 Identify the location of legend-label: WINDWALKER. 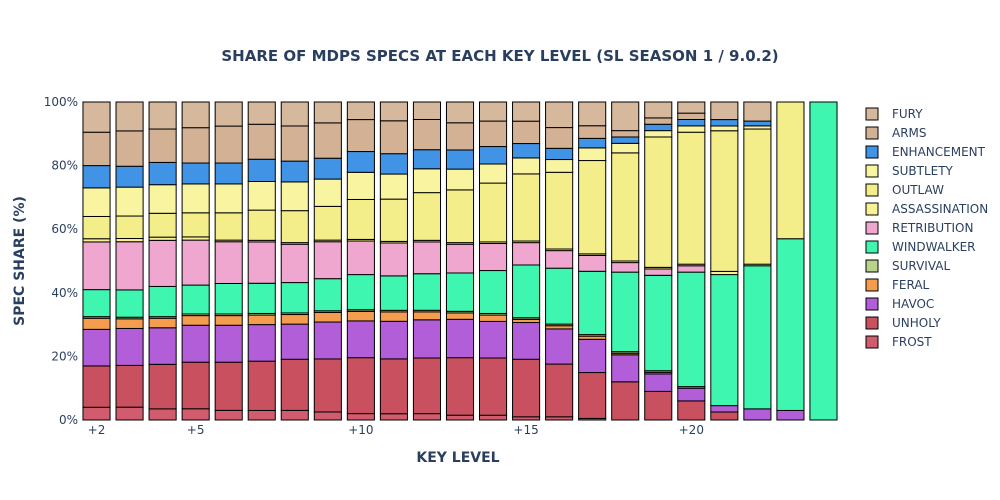
(934, 247).